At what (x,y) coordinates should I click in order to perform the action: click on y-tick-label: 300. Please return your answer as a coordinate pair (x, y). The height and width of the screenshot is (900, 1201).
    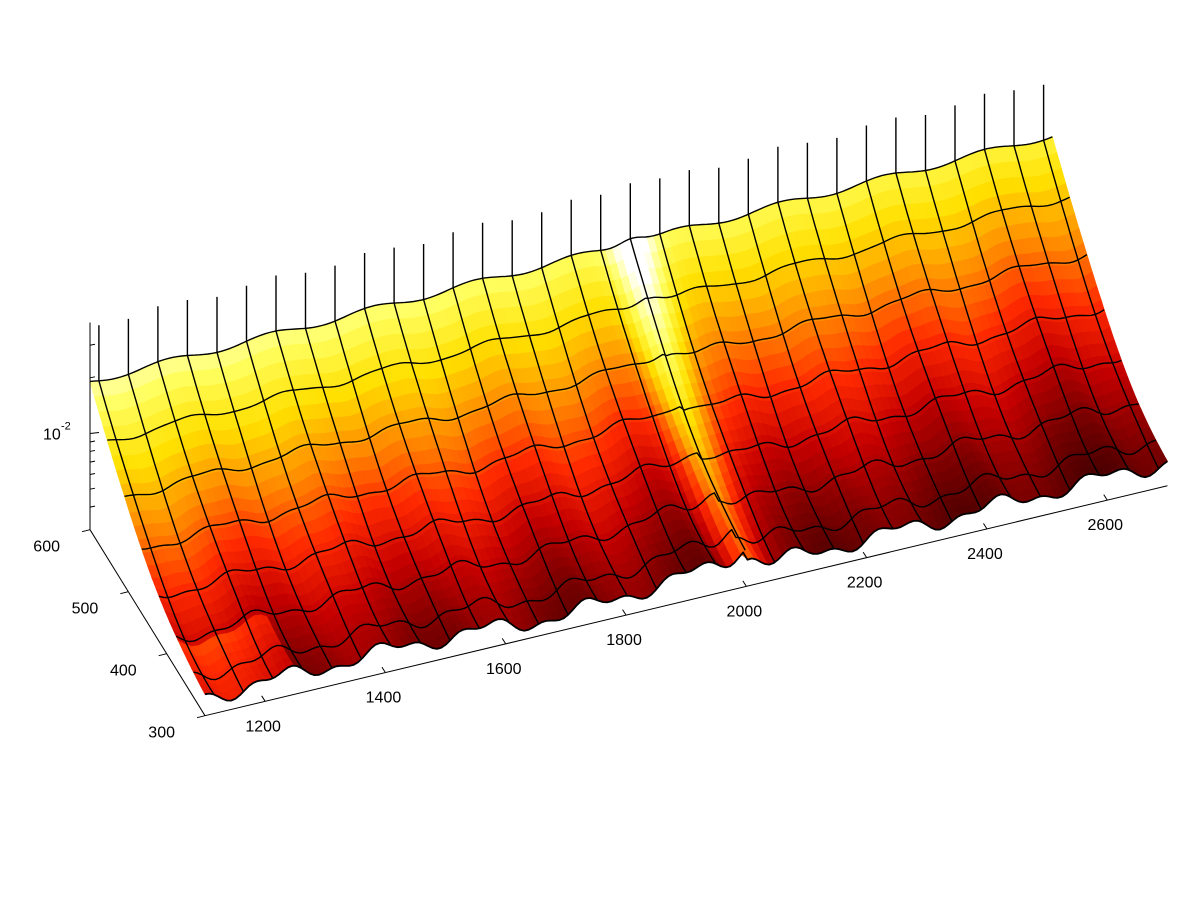
    Looking at the image, I should click on (161, 733).